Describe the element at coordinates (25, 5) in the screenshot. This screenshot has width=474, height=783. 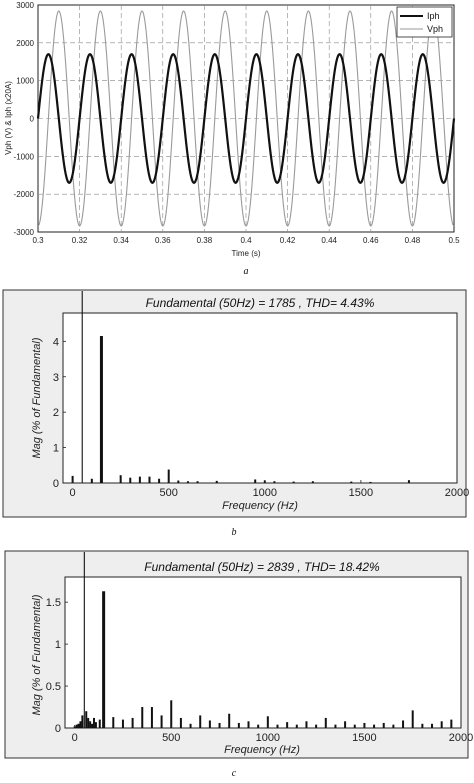
I see `y-tick-label: 3000` at that location.